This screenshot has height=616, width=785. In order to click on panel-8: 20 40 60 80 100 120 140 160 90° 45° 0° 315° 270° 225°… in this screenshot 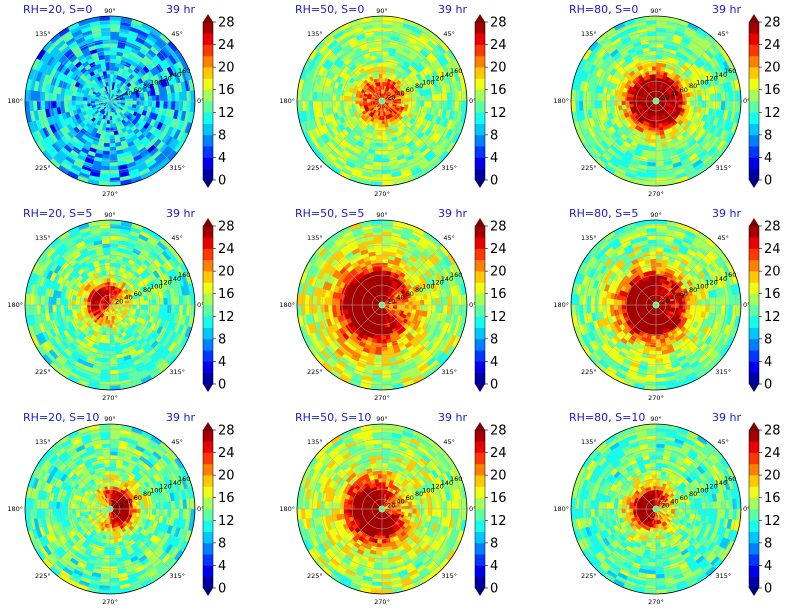, I will do `click(391, 510)`.